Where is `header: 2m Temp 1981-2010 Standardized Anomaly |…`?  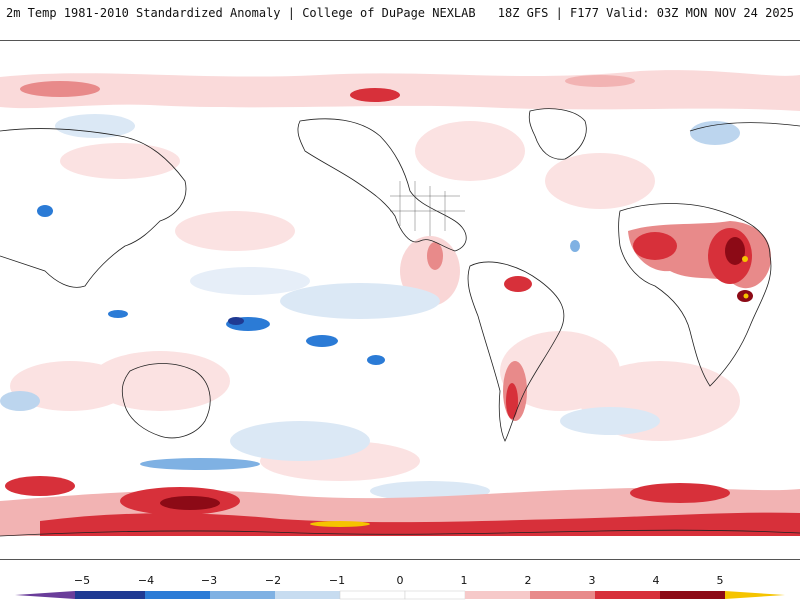 header: 2m Temp 1981-2010 Standardized Anomaly |… is located at coordinates (400, 20).